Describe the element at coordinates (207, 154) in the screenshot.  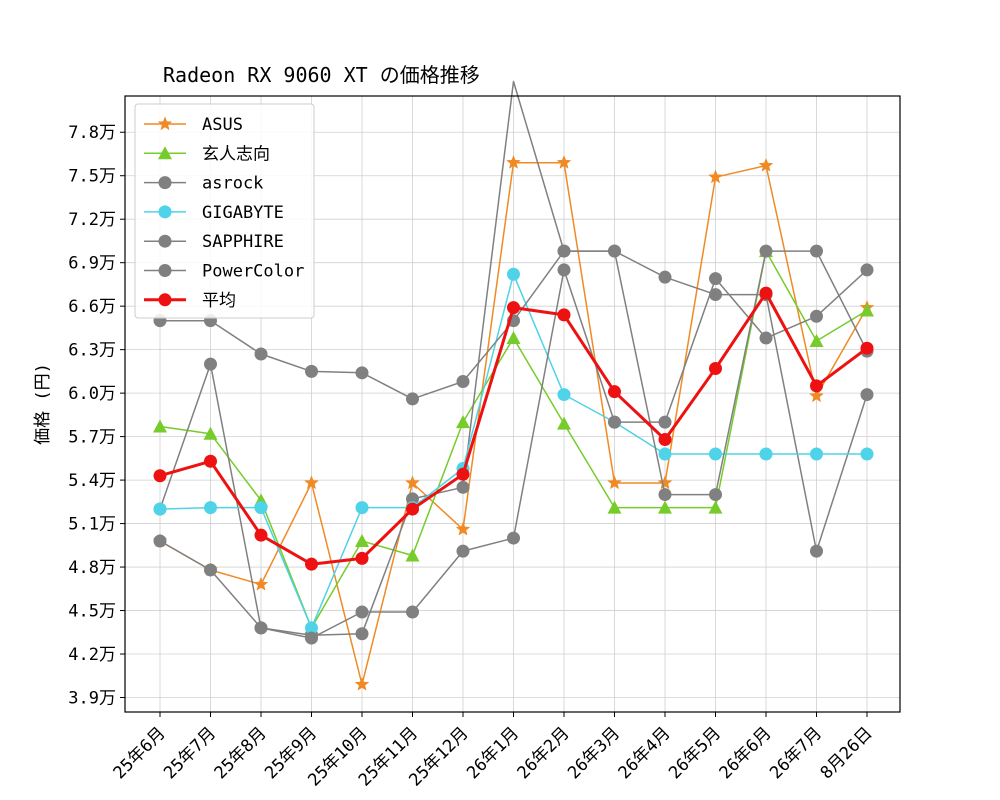
I see `legend-entry: 玄人志向` at that location.